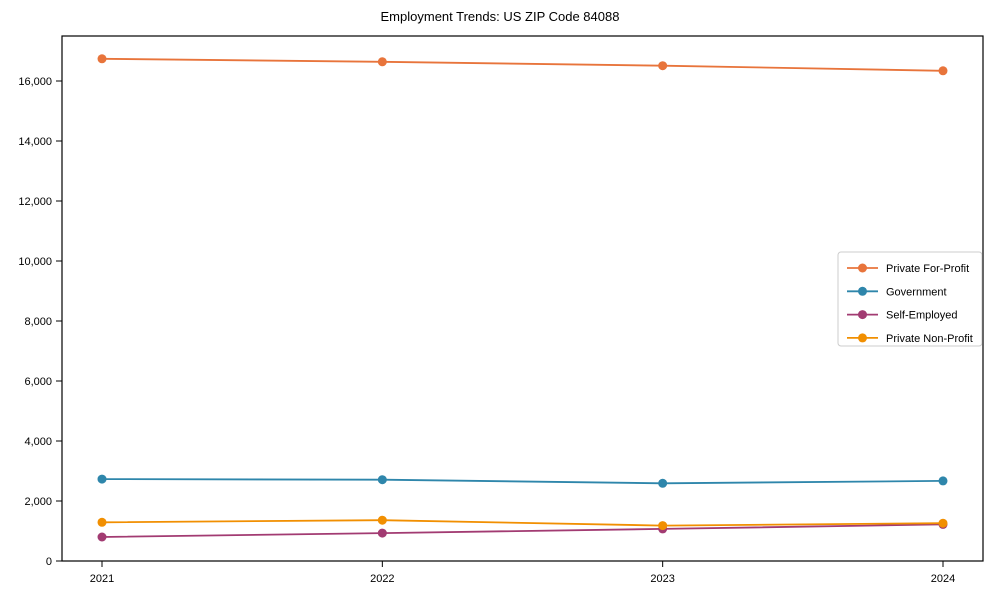 This screenshot has height=600, width=1000. I want to click on x-tick-label: 2024, so click(943, 579).